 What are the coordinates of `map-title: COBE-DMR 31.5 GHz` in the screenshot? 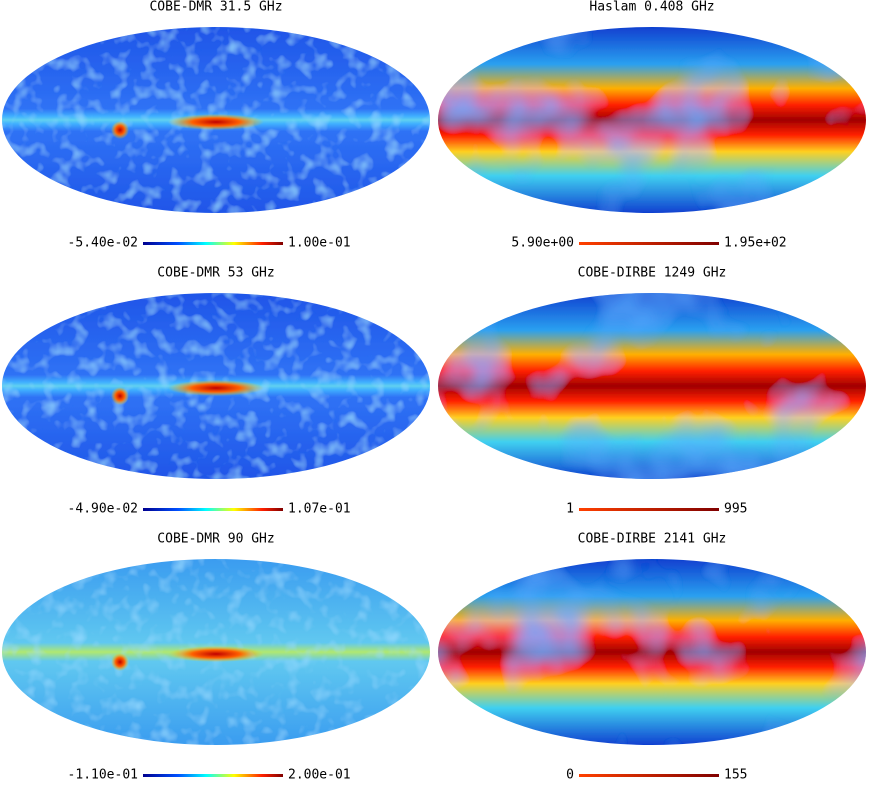 It's located at (215, 7).